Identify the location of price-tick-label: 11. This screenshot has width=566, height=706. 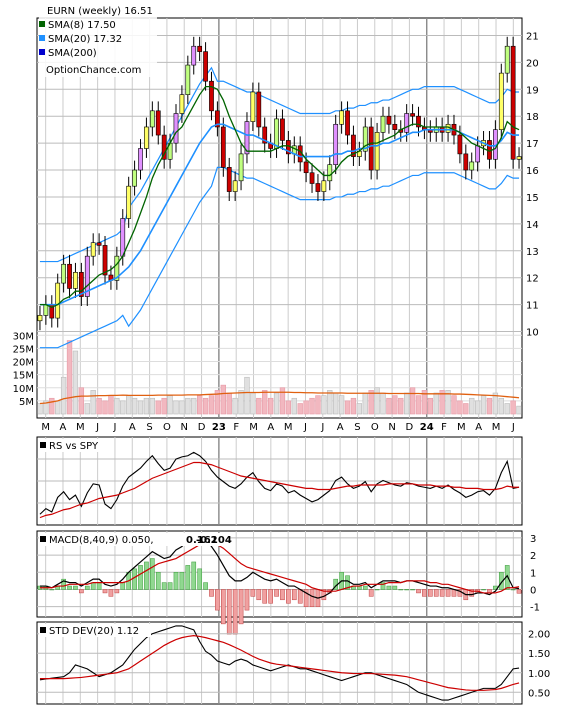
(532, 306).